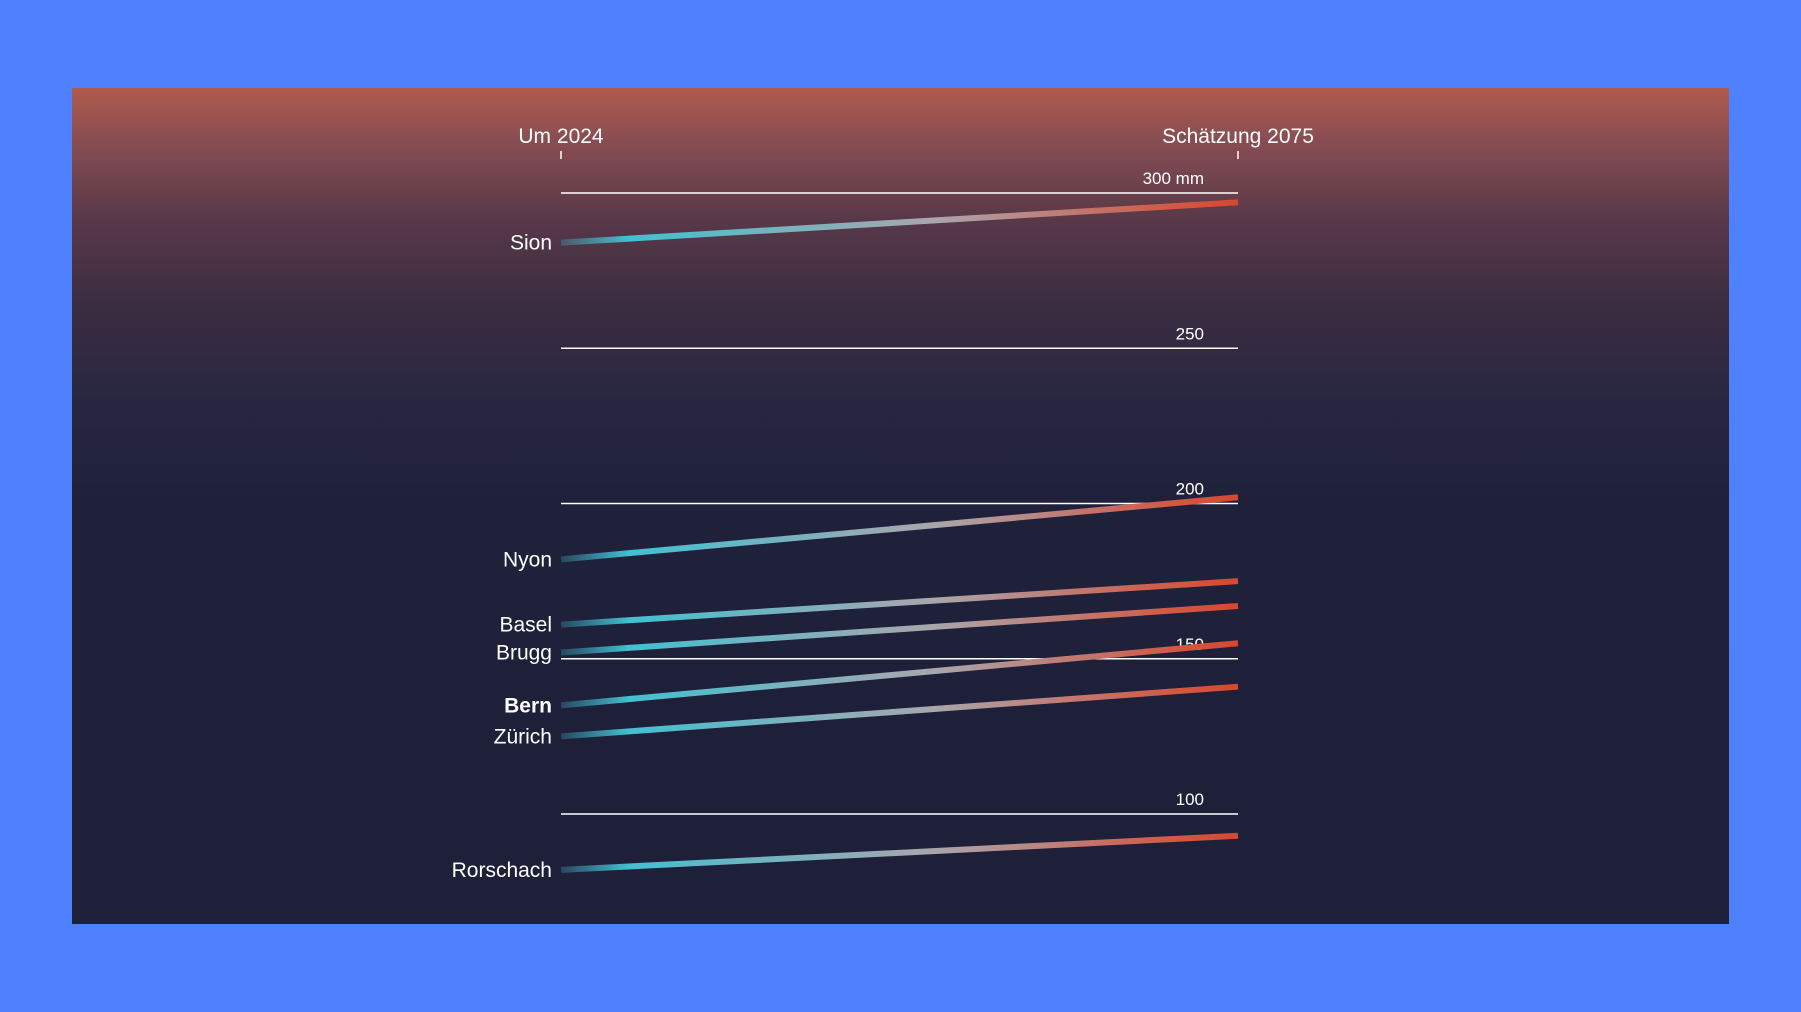  What do you see at coordinates (899, 603) in the screenshot?
I see `series-line-basel` at bounding box center [899, 603].